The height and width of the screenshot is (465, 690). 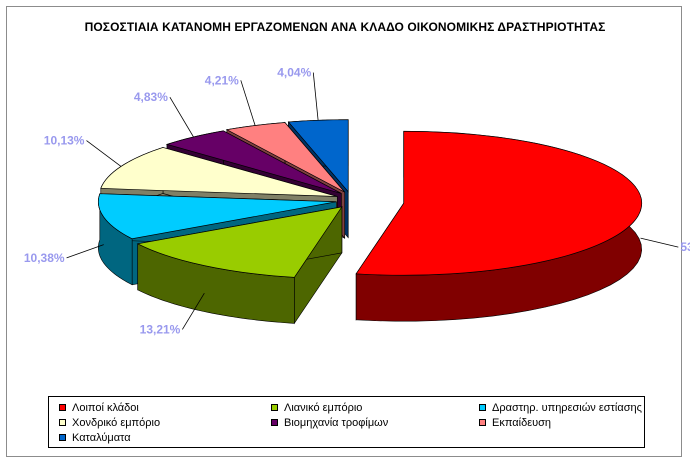 What do you see at coordinates (217, 216) in the screenshot?
I see `slice-δραστηρ-υπηρεσιών-εστίασης` at bounding box center [217, 216].